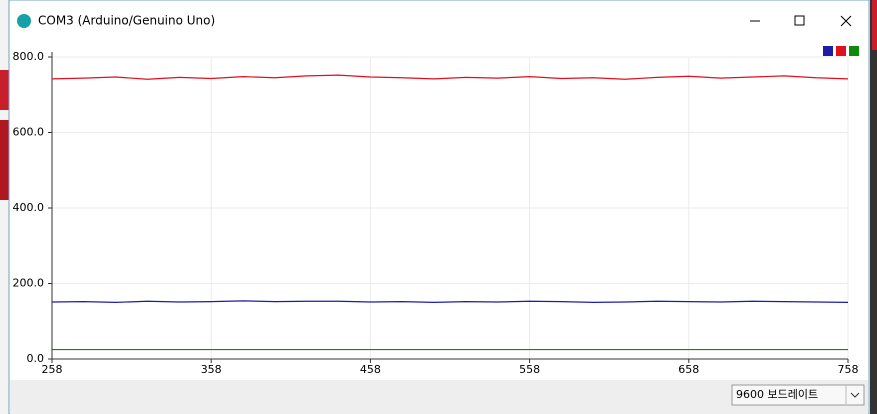  Describe the element at coordinates (799, 20) in the screenshot. I see `maximize-button` at that location.